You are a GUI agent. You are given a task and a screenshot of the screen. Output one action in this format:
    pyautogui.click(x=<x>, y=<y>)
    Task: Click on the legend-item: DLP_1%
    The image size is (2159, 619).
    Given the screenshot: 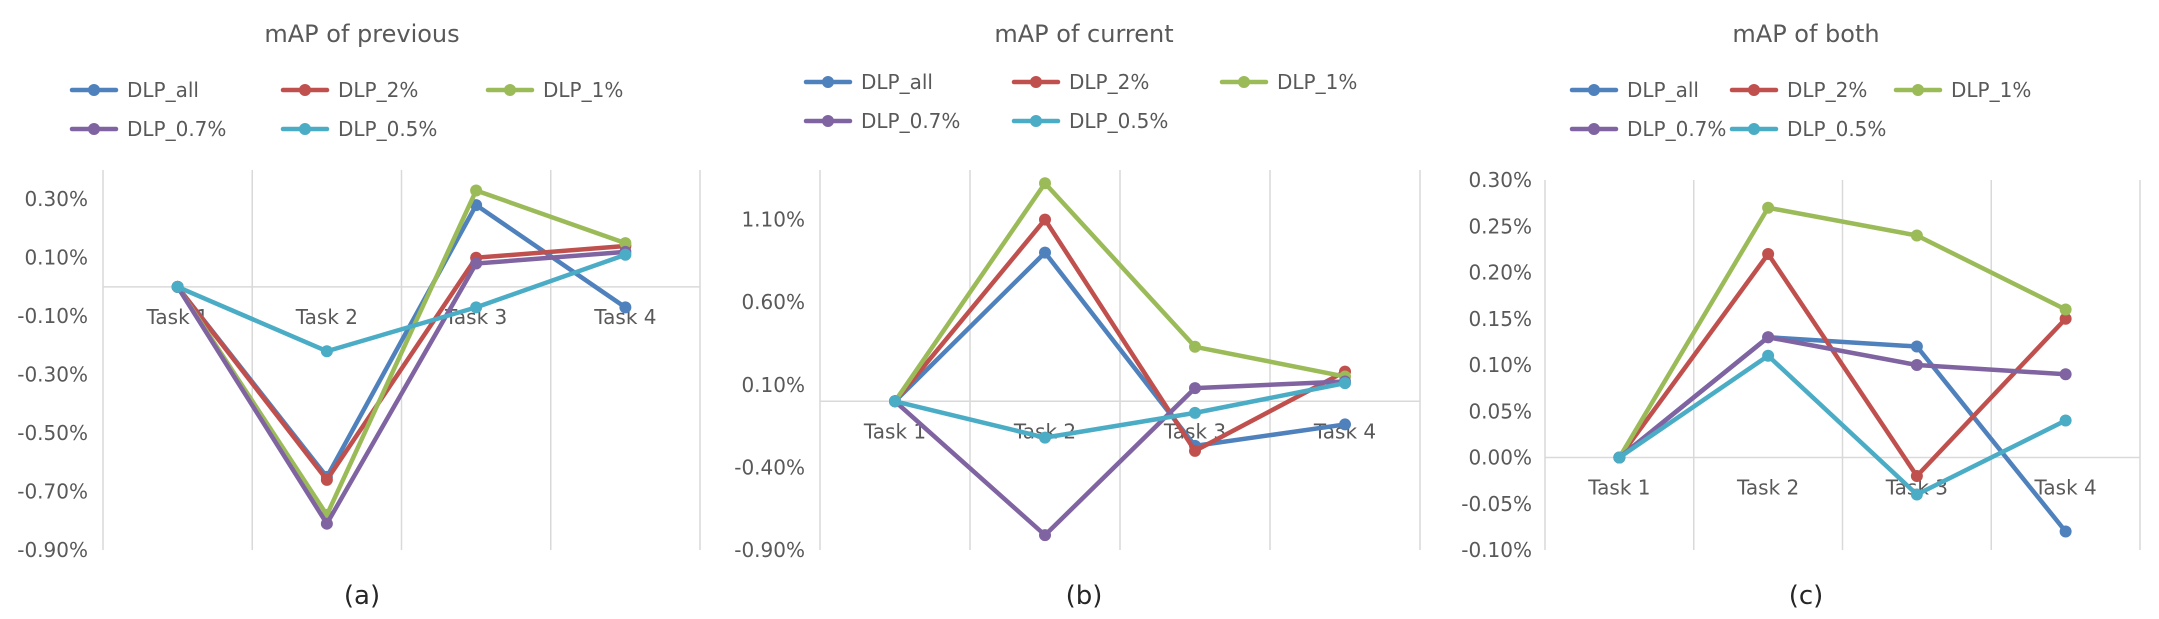 What is the action you would take?
    pyautogui.click(x=1962, y=90)
    